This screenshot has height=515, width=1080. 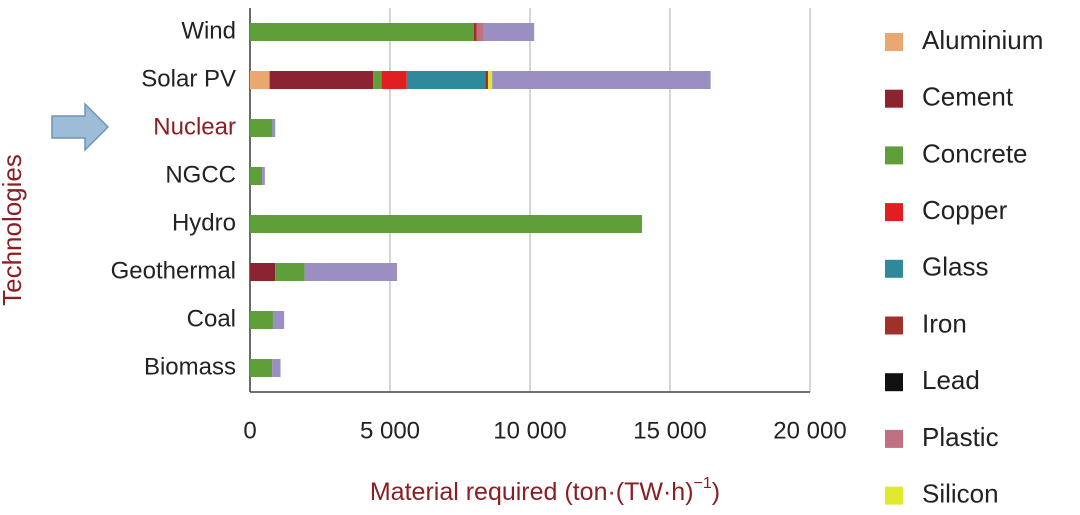 What do you see at coordinates (200, 174) in the screenshot?
I see `y-tick-label: NGCC` at bounding box center [200, 174].